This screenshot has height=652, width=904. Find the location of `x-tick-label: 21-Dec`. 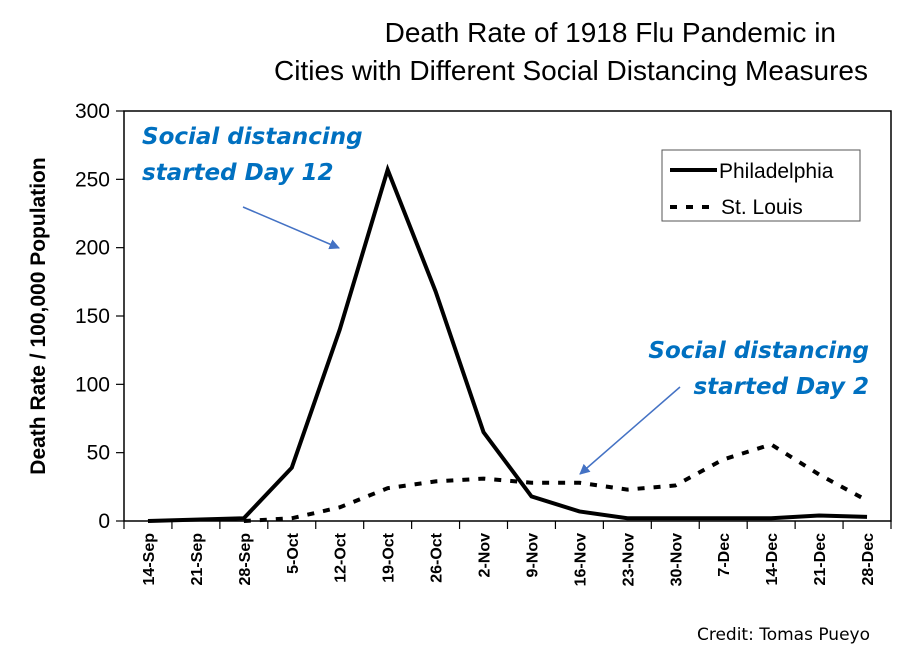

x-tick-label: 21-Dec is located at coordinates (820, 559).